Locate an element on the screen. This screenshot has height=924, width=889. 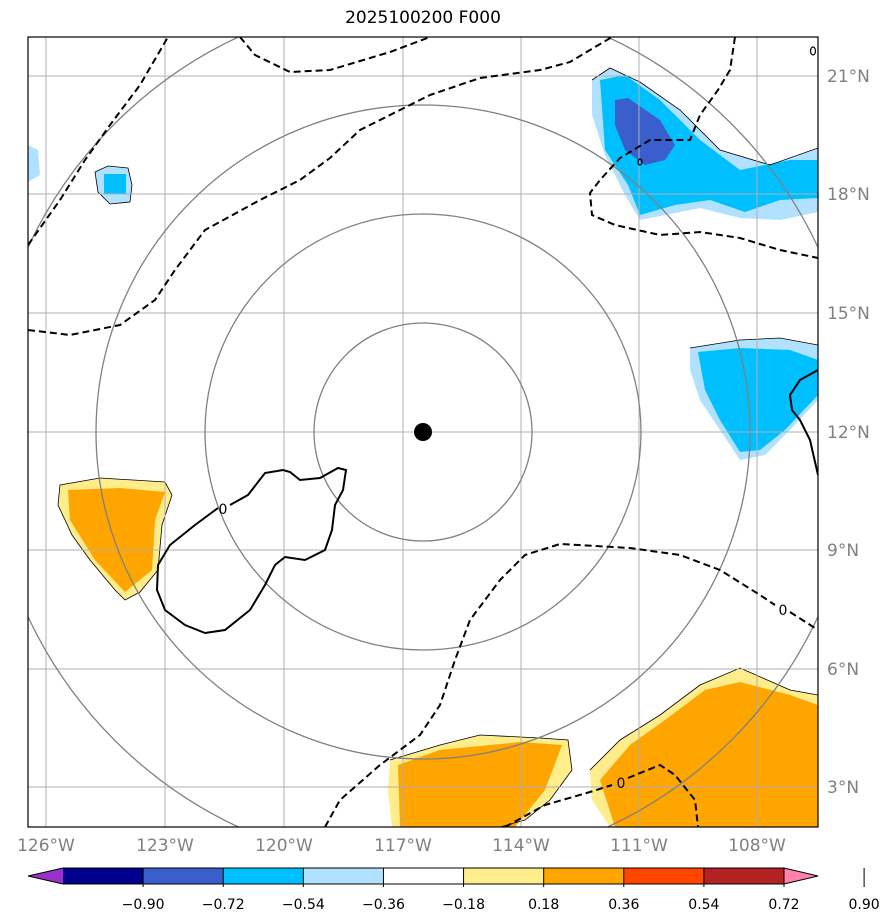
colorbar-tick-label: −0.54 is located at coordinates (303, 905).